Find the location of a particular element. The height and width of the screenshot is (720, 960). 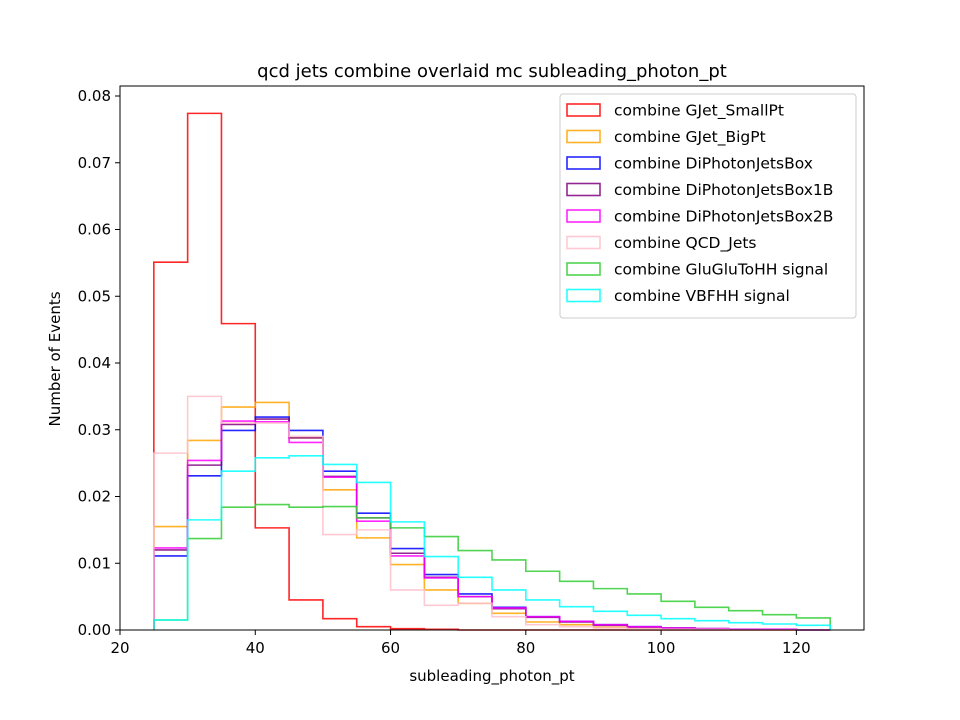

y-tick-label: 0.07 is located at coordinates (94, 163).